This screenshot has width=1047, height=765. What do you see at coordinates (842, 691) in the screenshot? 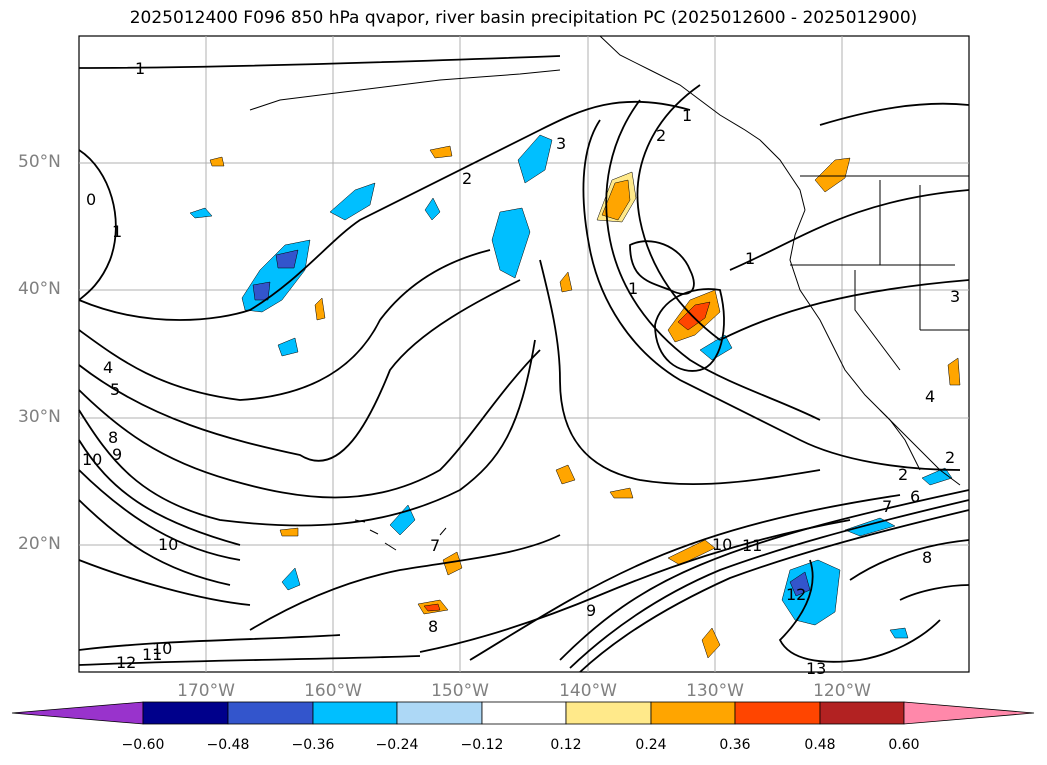
I see `lon-label: 120°W` at bounding box center [842, 691].